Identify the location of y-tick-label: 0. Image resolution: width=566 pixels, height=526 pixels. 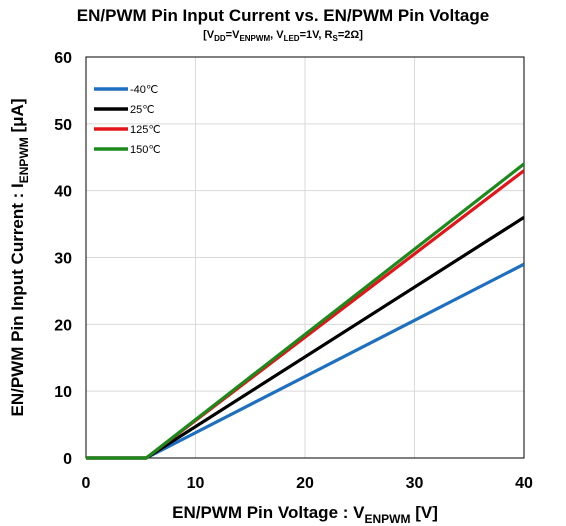
(67, 459).